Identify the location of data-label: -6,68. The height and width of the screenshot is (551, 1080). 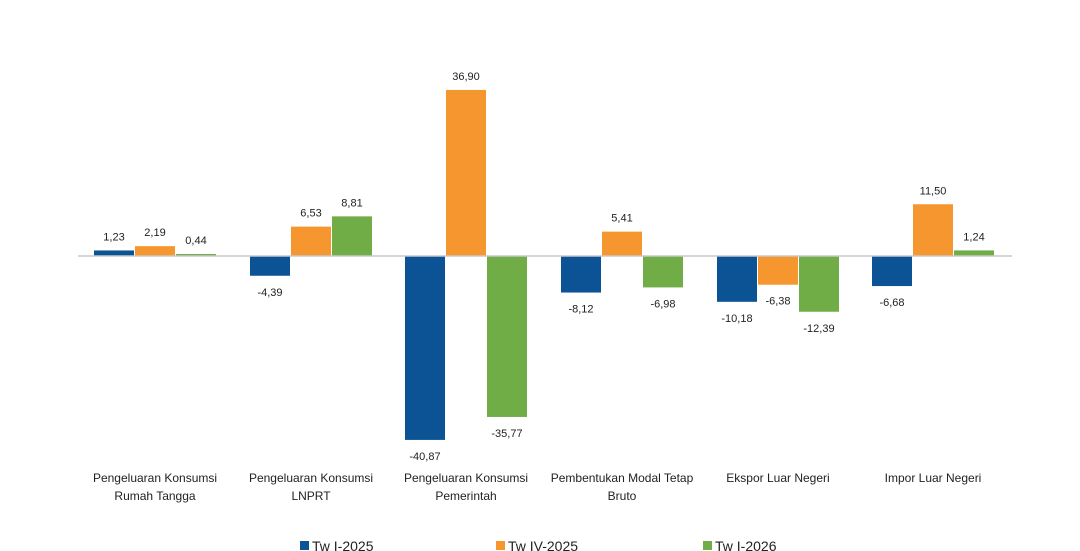
(891, 303).